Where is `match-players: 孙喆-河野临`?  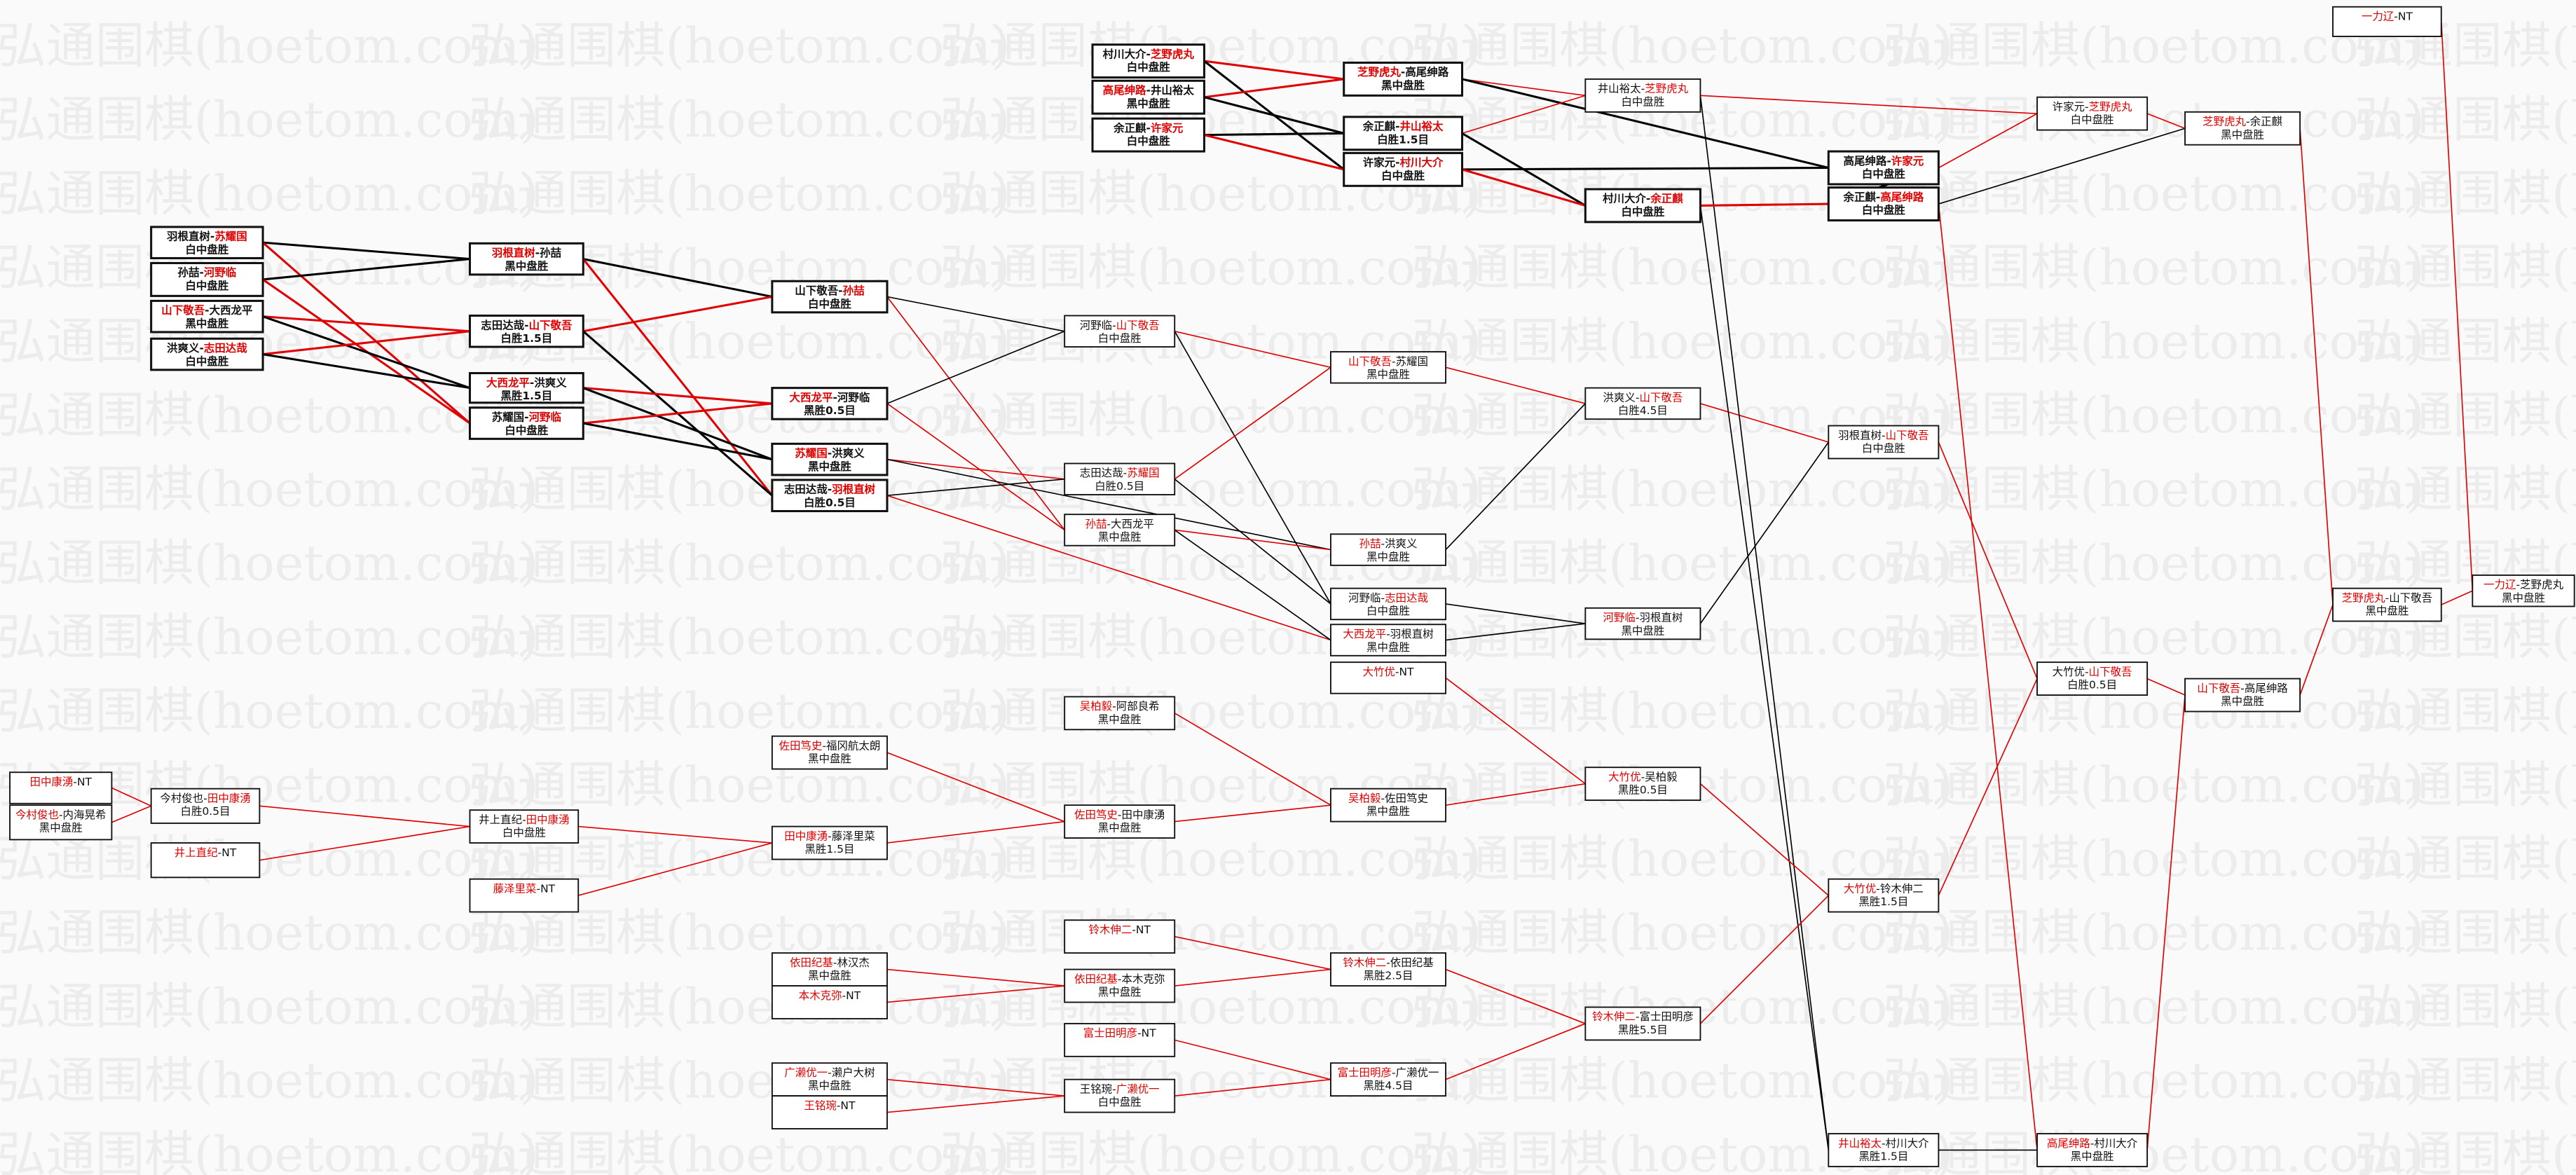
match-players: 孙喆-河野临 is located at coordinates (207, 272).